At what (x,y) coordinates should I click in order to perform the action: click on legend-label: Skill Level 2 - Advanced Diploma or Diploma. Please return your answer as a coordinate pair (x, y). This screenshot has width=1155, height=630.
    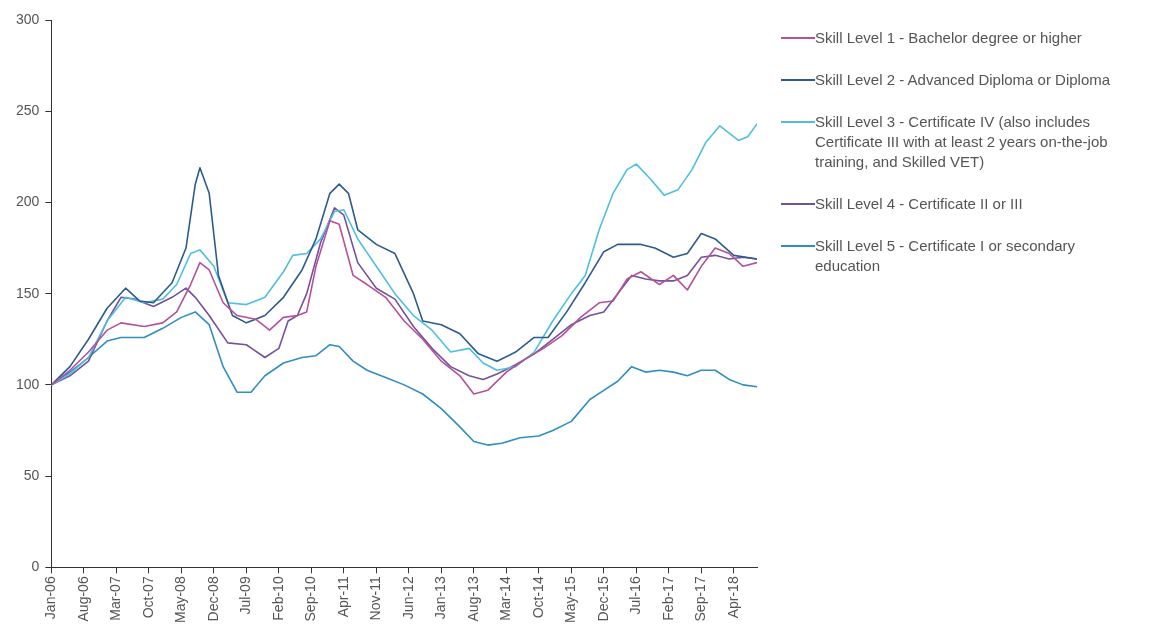
    Looking at the image, I should click on (963, 80).